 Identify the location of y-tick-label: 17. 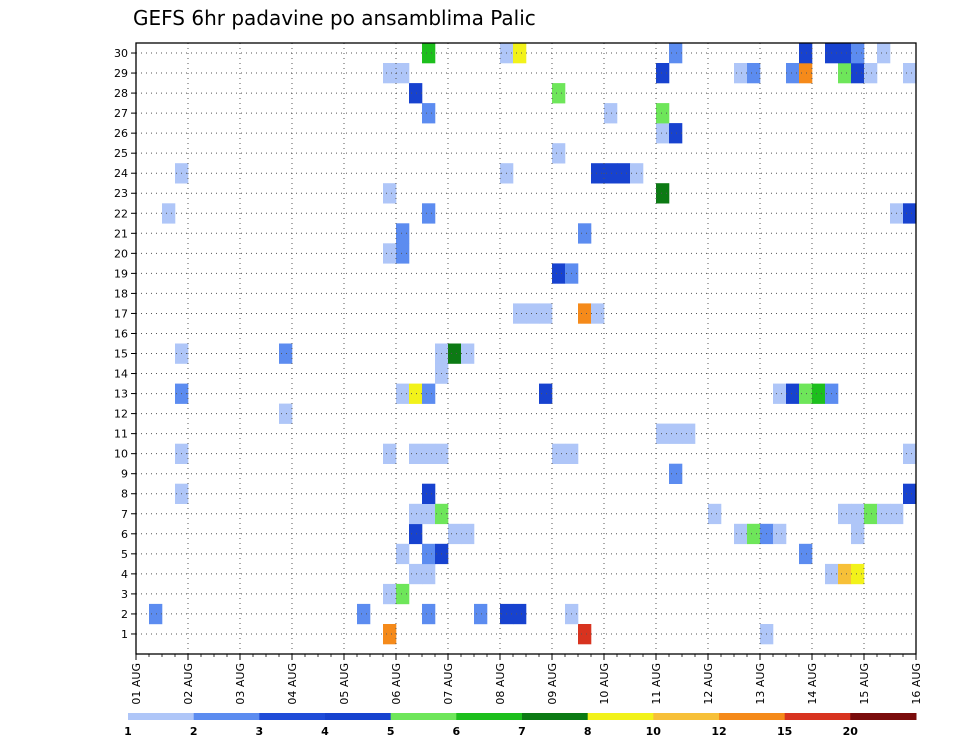
(121, 313).